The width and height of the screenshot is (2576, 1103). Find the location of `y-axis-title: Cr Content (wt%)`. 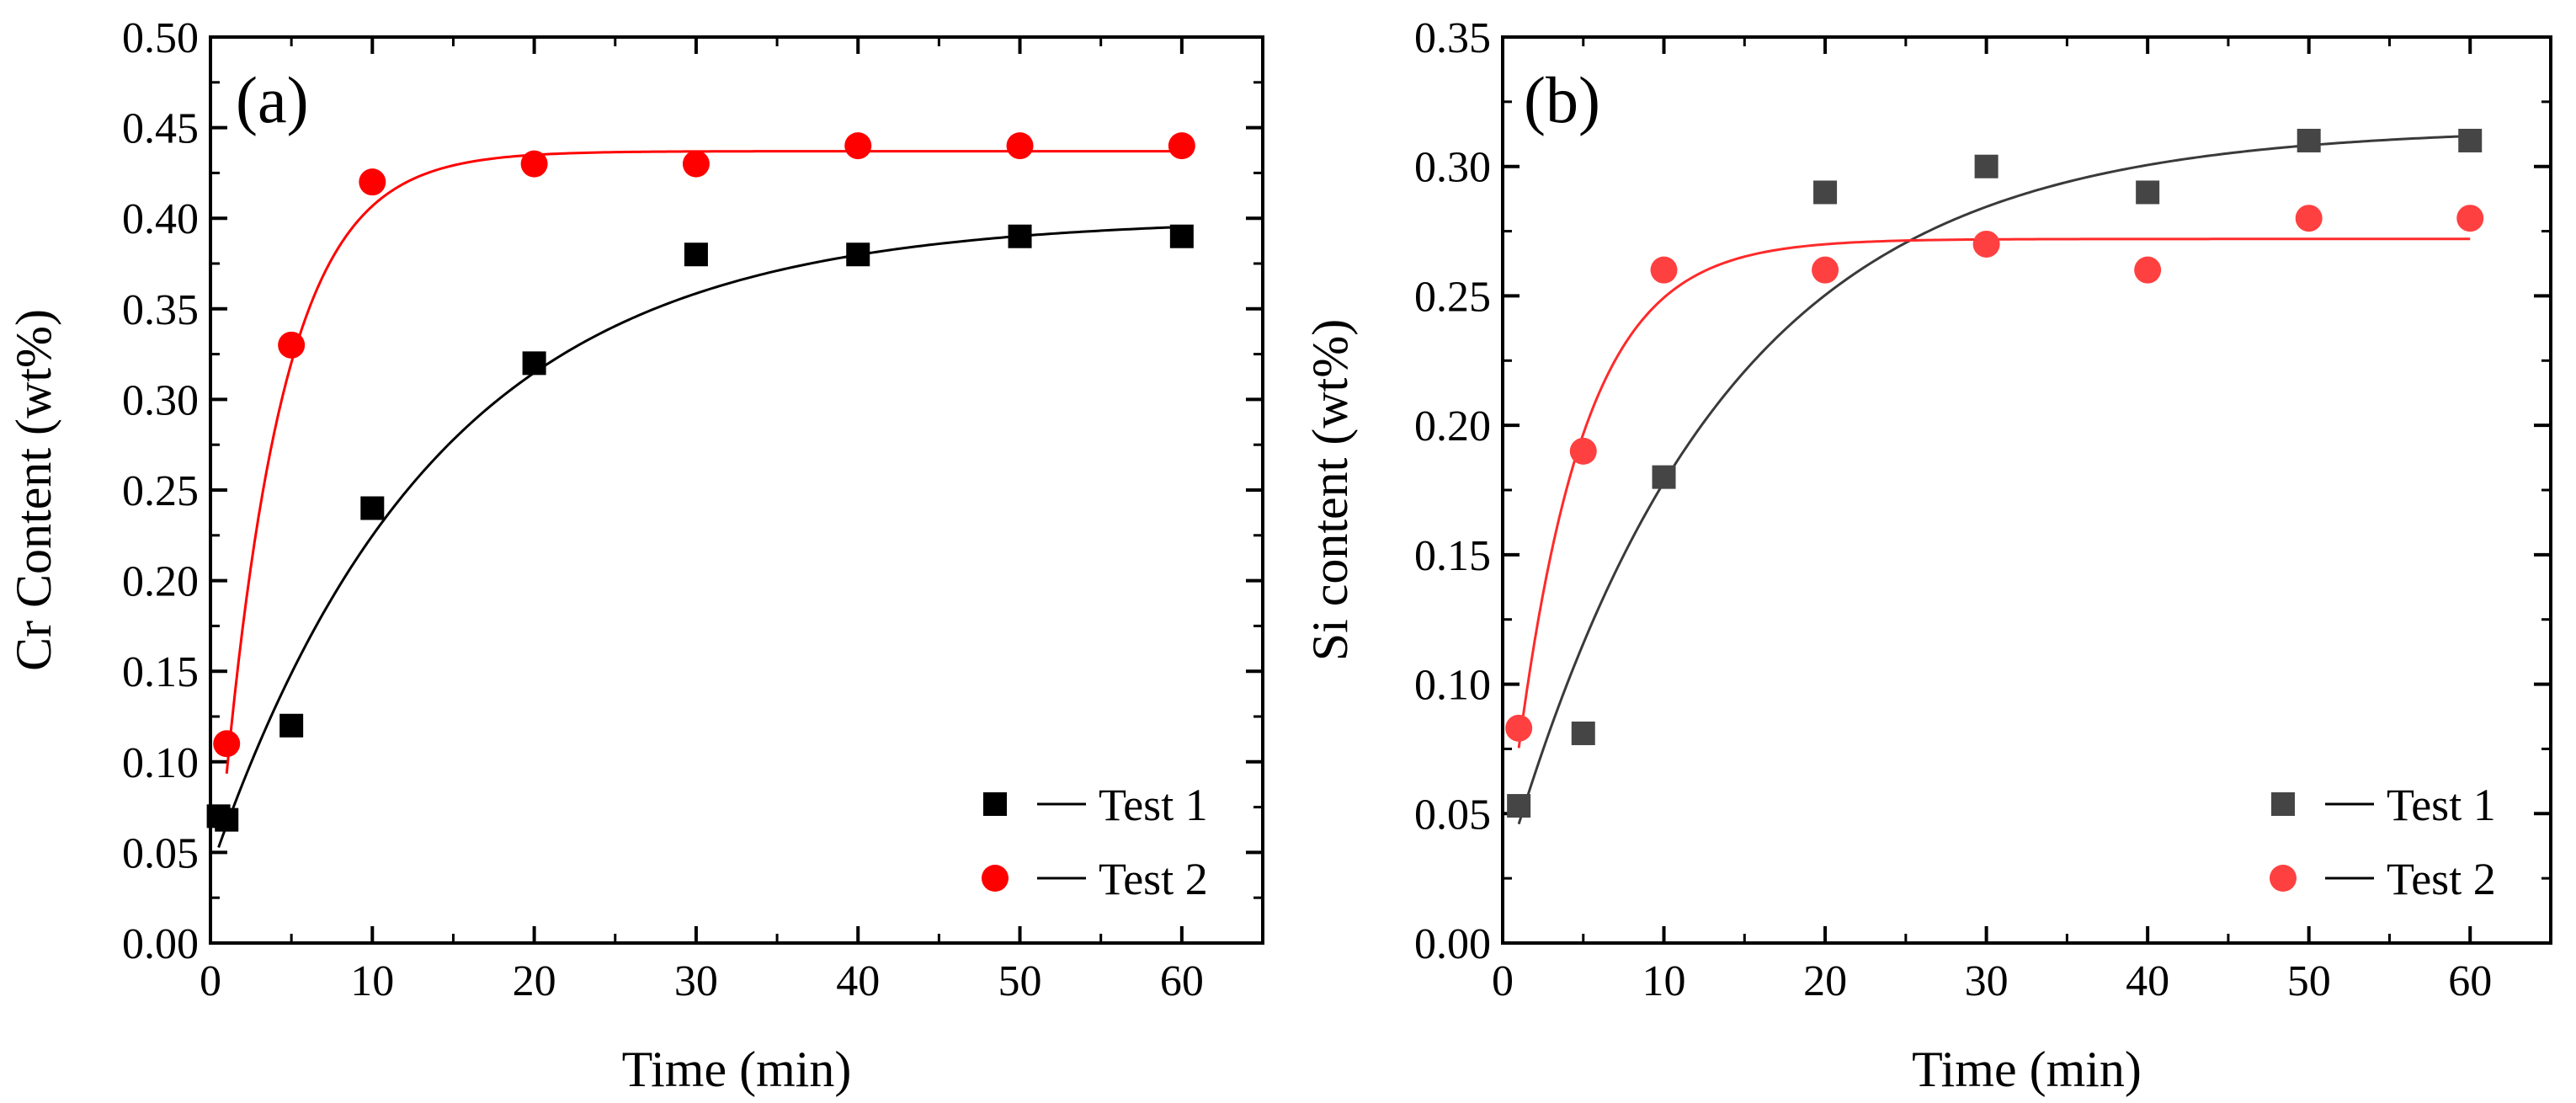

y-axis-title: Cr Content (wt%) is located at coordinates (34, 490).